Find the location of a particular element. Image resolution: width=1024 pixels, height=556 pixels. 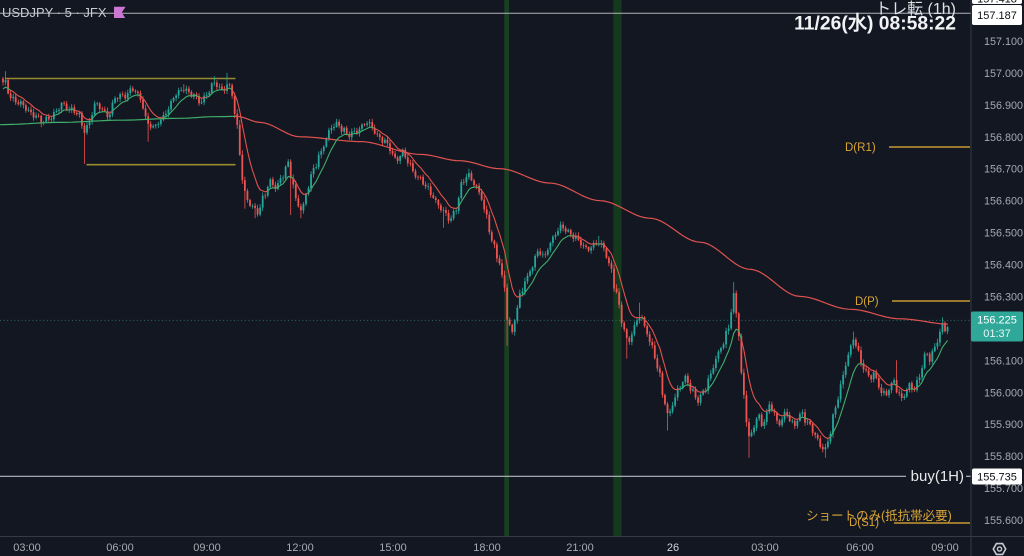

svg-text: 156.100 is located at coordinates (1003, 361).